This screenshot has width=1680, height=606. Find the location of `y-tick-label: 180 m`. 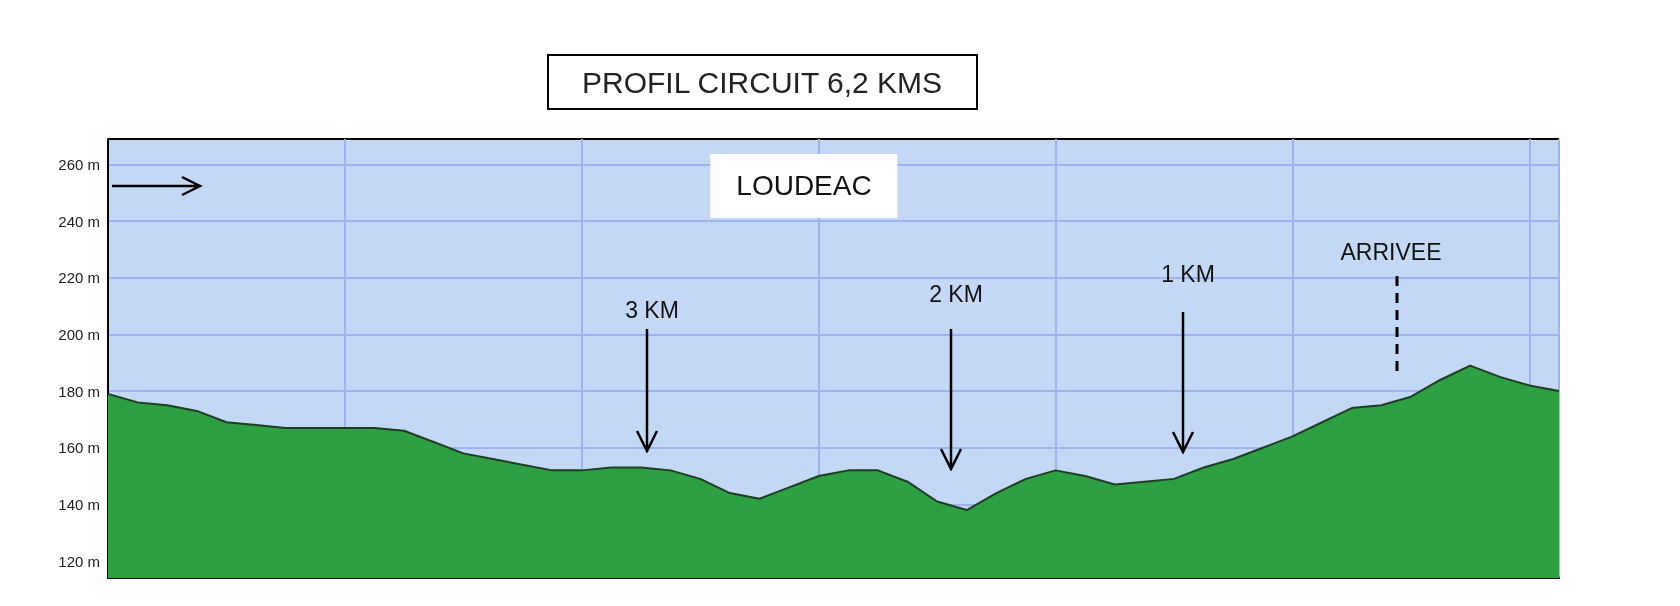

y-tick-label: 180 m is located at coordinates (79, 391).